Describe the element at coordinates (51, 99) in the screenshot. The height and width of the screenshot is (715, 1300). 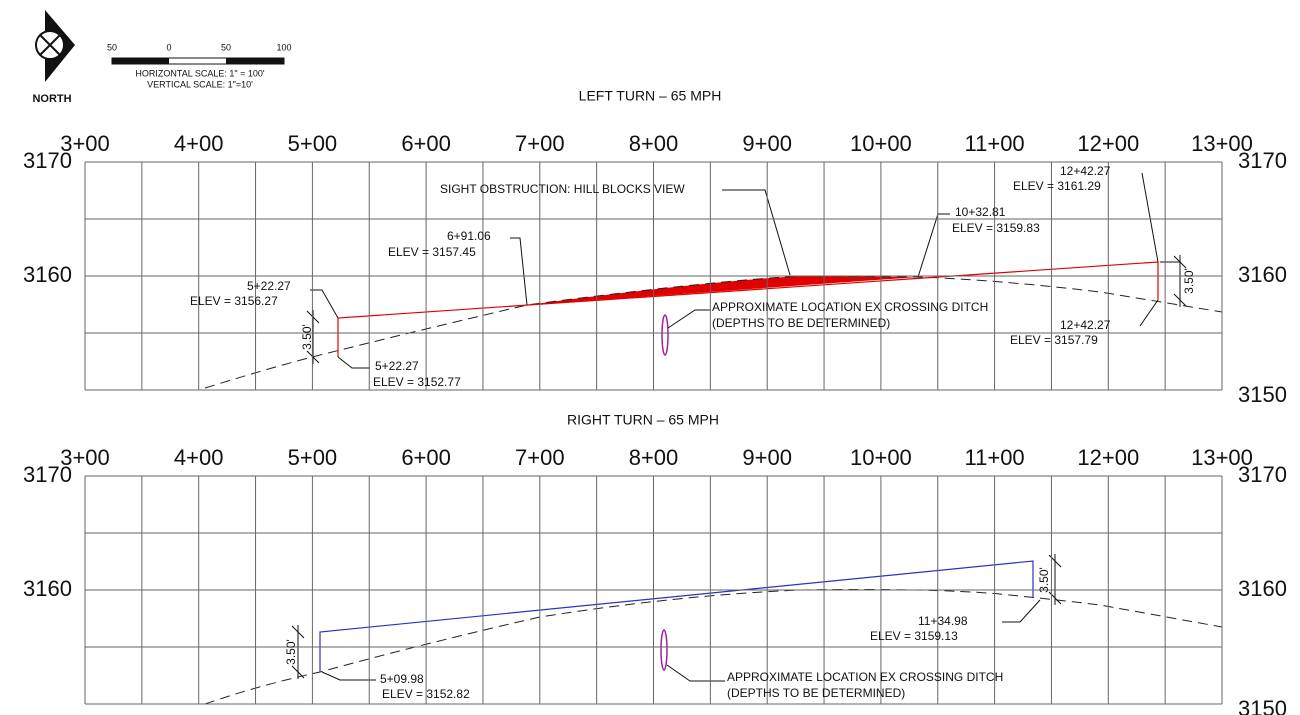
I see `north-label: NORTH` at that location.